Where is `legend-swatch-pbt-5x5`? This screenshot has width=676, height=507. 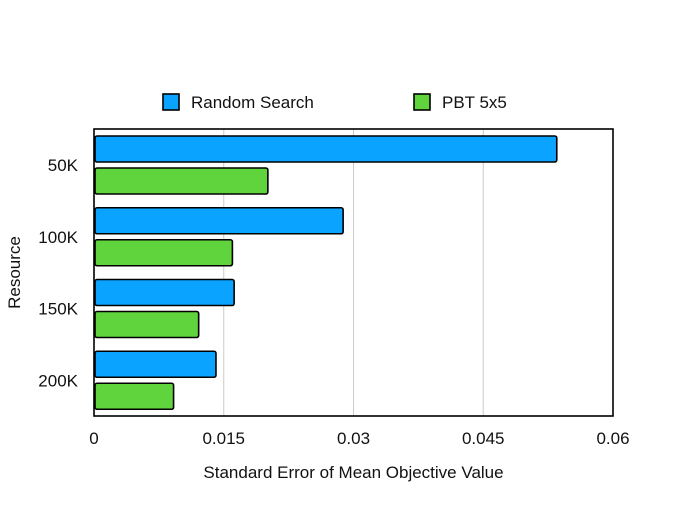
legend-swatch-pbt-5x5 is located at coordinates (422, 102).